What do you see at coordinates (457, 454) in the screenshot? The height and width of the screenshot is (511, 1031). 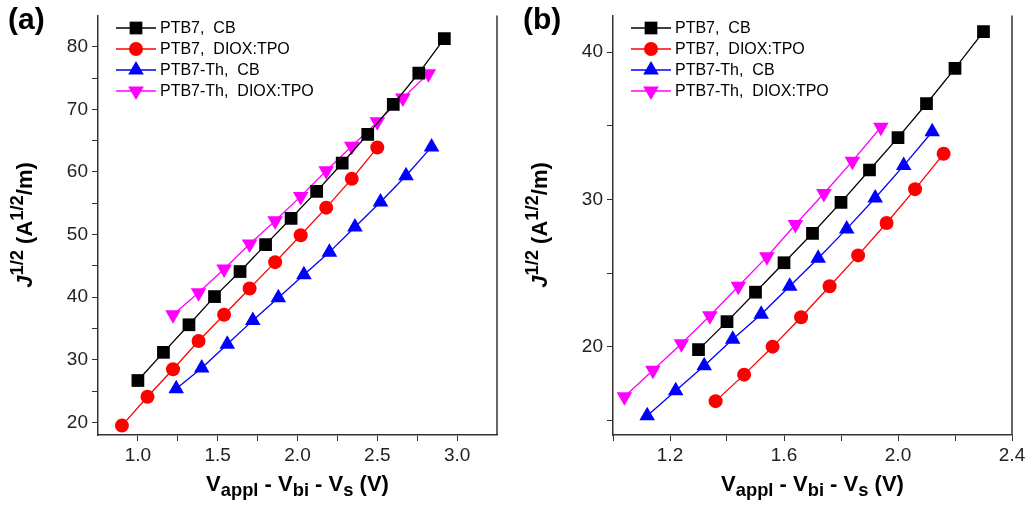 I see `x-tick-label: 3.0` at bounding box center [457, 454].